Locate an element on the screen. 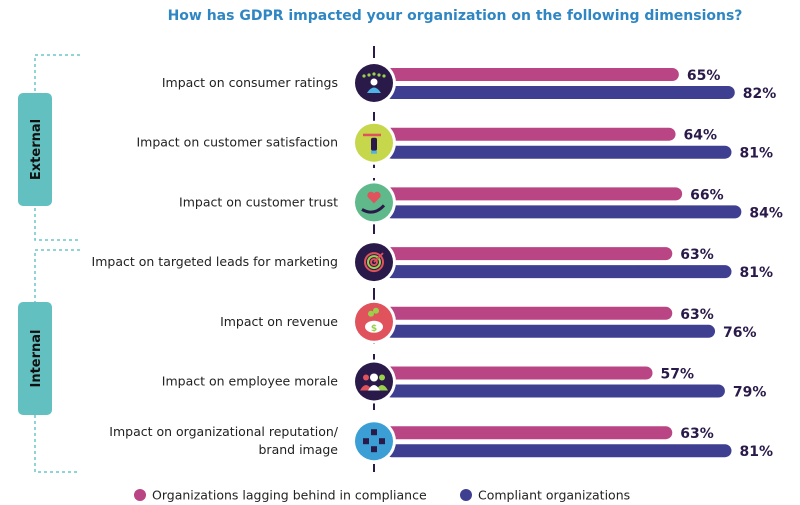 The image size is (800, 505). arrow is located at coordinates (378, 257).